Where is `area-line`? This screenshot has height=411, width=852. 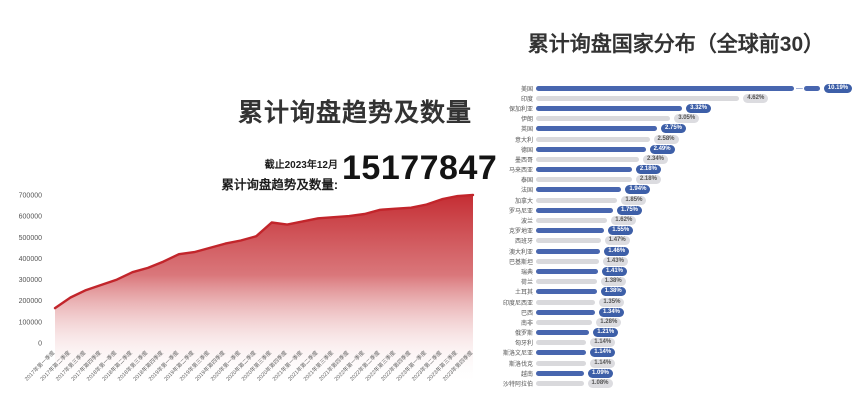
area-line is located at coordinates (264, 251).